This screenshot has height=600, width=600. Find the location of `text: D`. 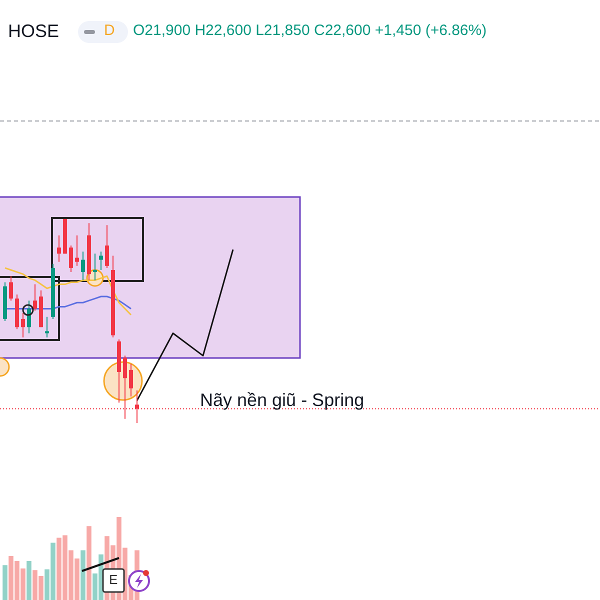

text: D is located at coordinates (109, 30).